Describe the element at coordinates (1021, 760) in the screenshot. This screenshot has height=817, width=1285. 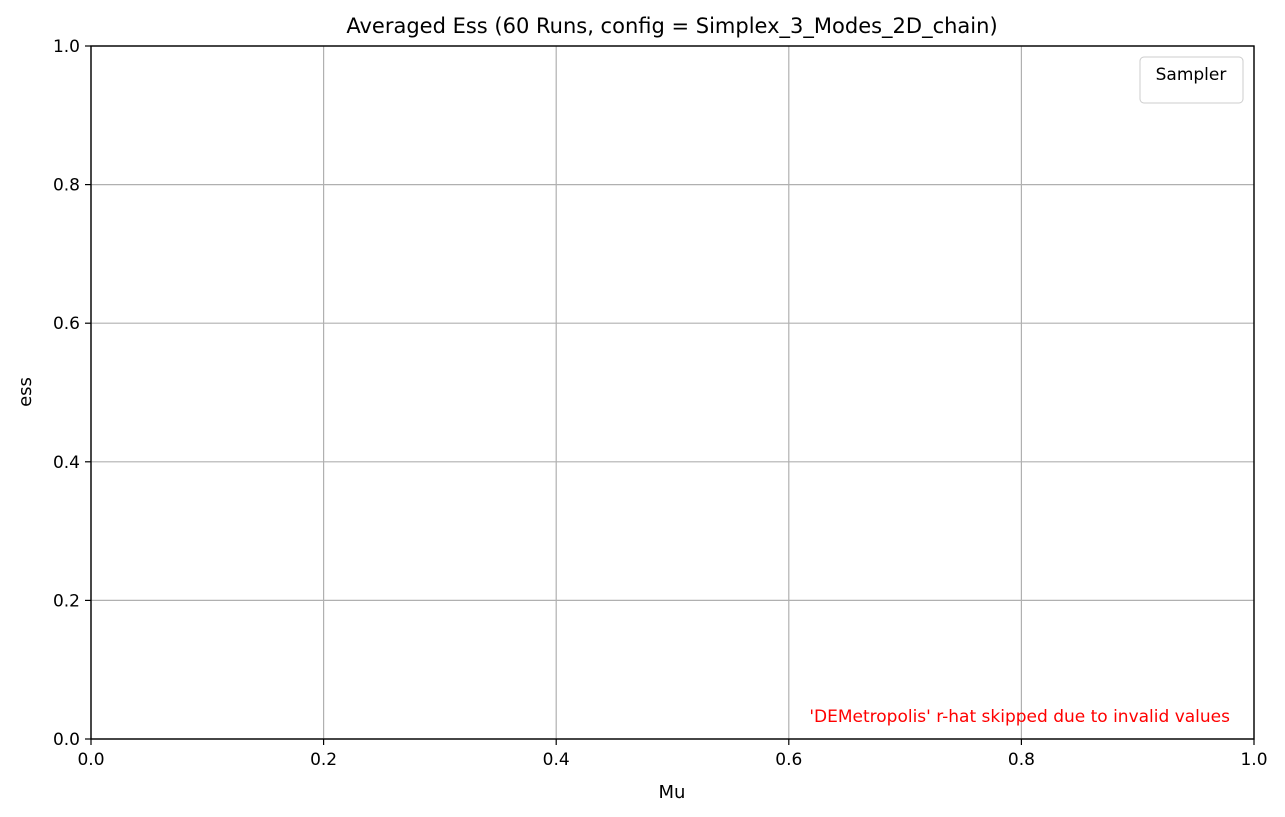
I see `x-tick-label: 0.8` at that location.